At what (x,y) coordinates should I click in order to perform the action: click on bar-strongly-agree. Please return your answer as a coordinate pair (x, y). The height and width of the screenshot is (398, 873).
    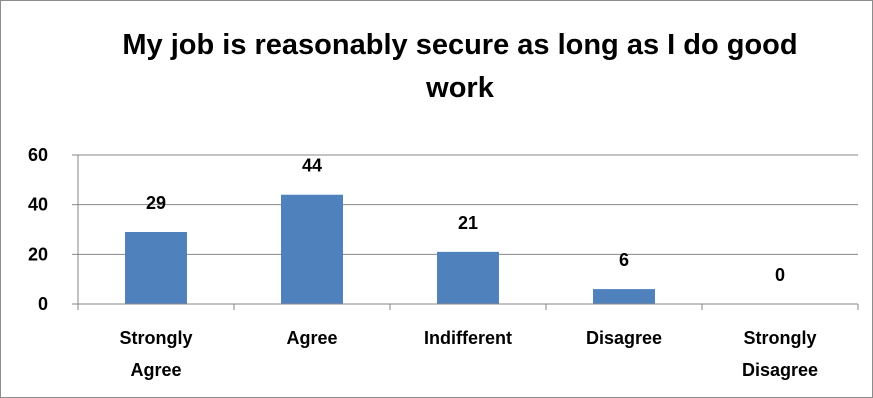
    Looking at the image, I should click on (156, 267).